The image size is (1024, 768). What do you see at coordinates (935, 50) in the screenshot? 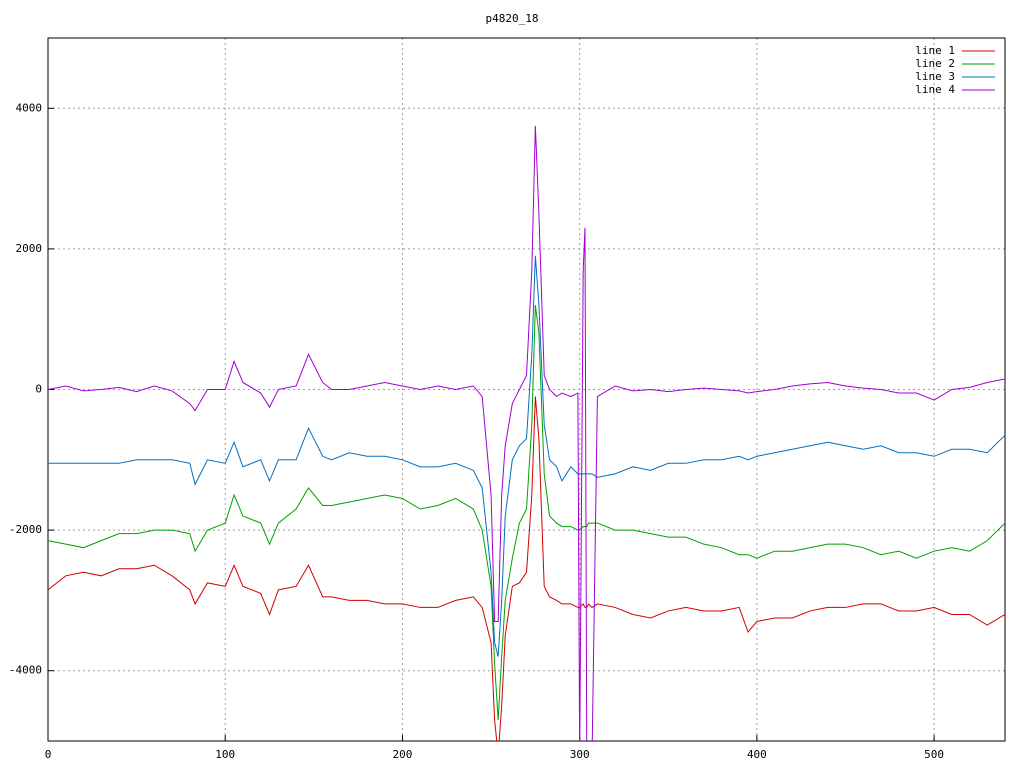
I see `legend-label: line 1` at bounding box center [935, 50].